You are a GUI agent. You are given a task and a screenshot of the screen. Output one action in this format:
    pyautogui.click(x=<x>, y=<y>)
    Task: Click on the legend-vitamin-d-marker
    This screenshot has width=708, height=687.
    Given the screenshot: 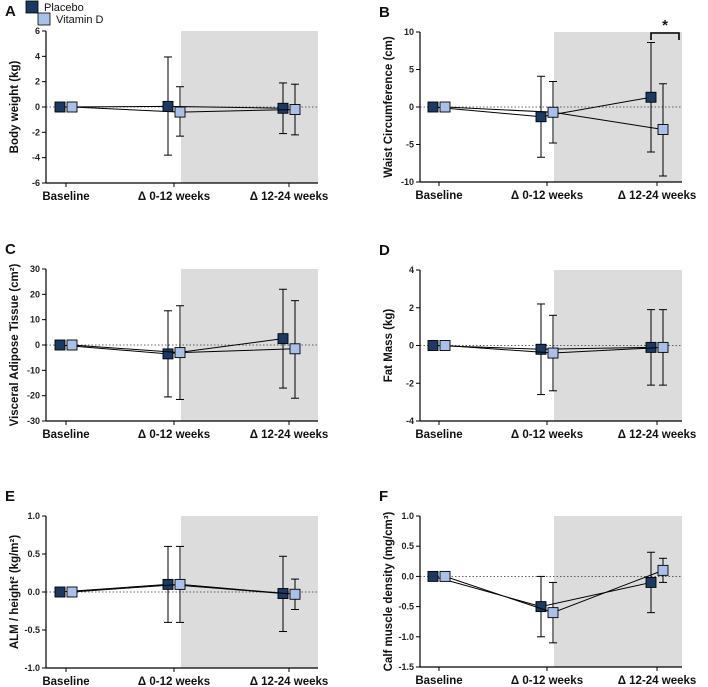 What is the action you would take?
    pyautogui.click(x=44, y=19)
    